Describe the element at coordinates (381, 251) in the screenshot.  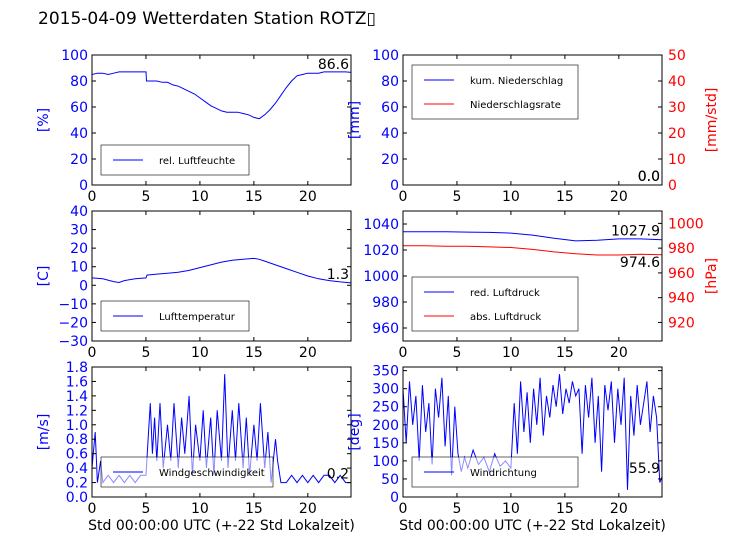
I see `y-tick-label: 1020` at that location.